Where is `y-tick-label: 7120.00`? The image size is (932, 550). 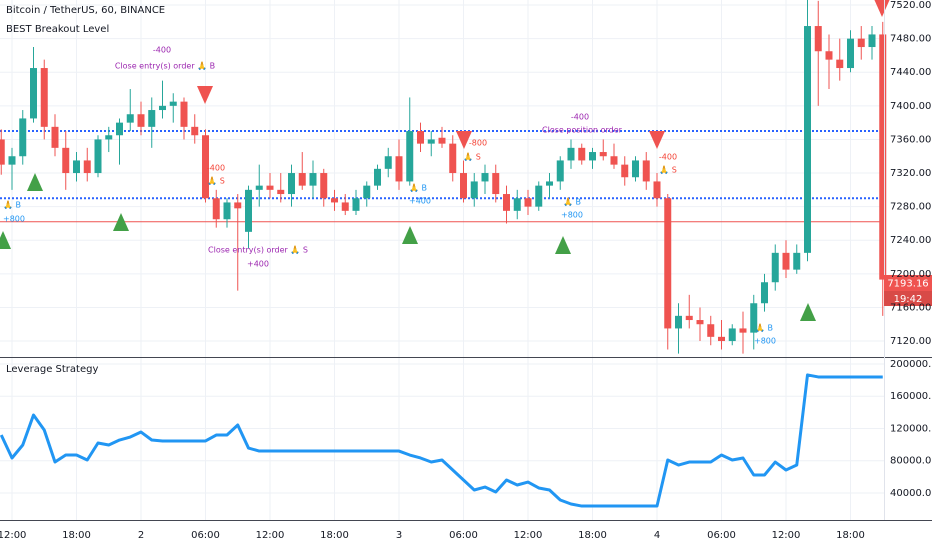
y-tick-label: 7120.00 is located at coordinates (910, 341).